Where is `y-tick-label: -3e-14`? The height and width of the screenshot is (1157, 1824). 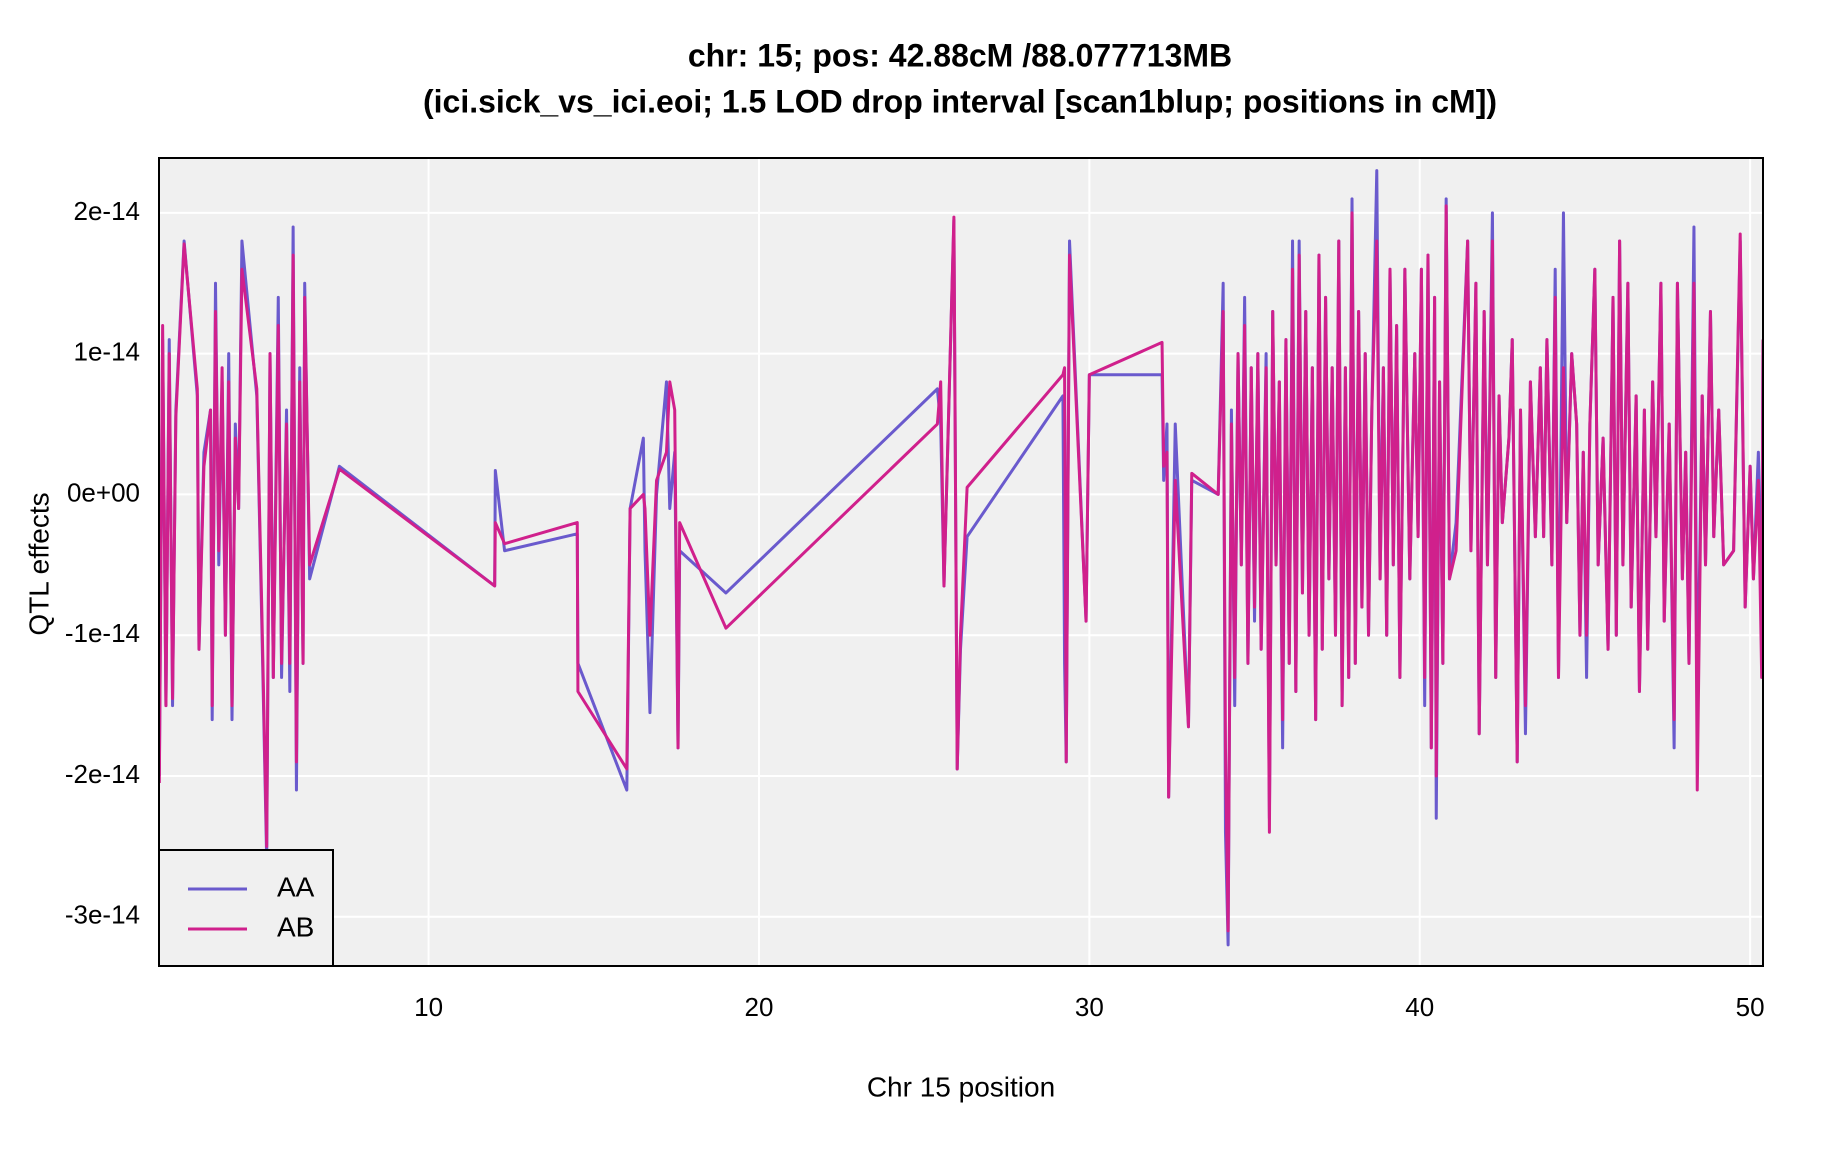
y-tick-label: -3e-14 is located at coordinates (102, 915).